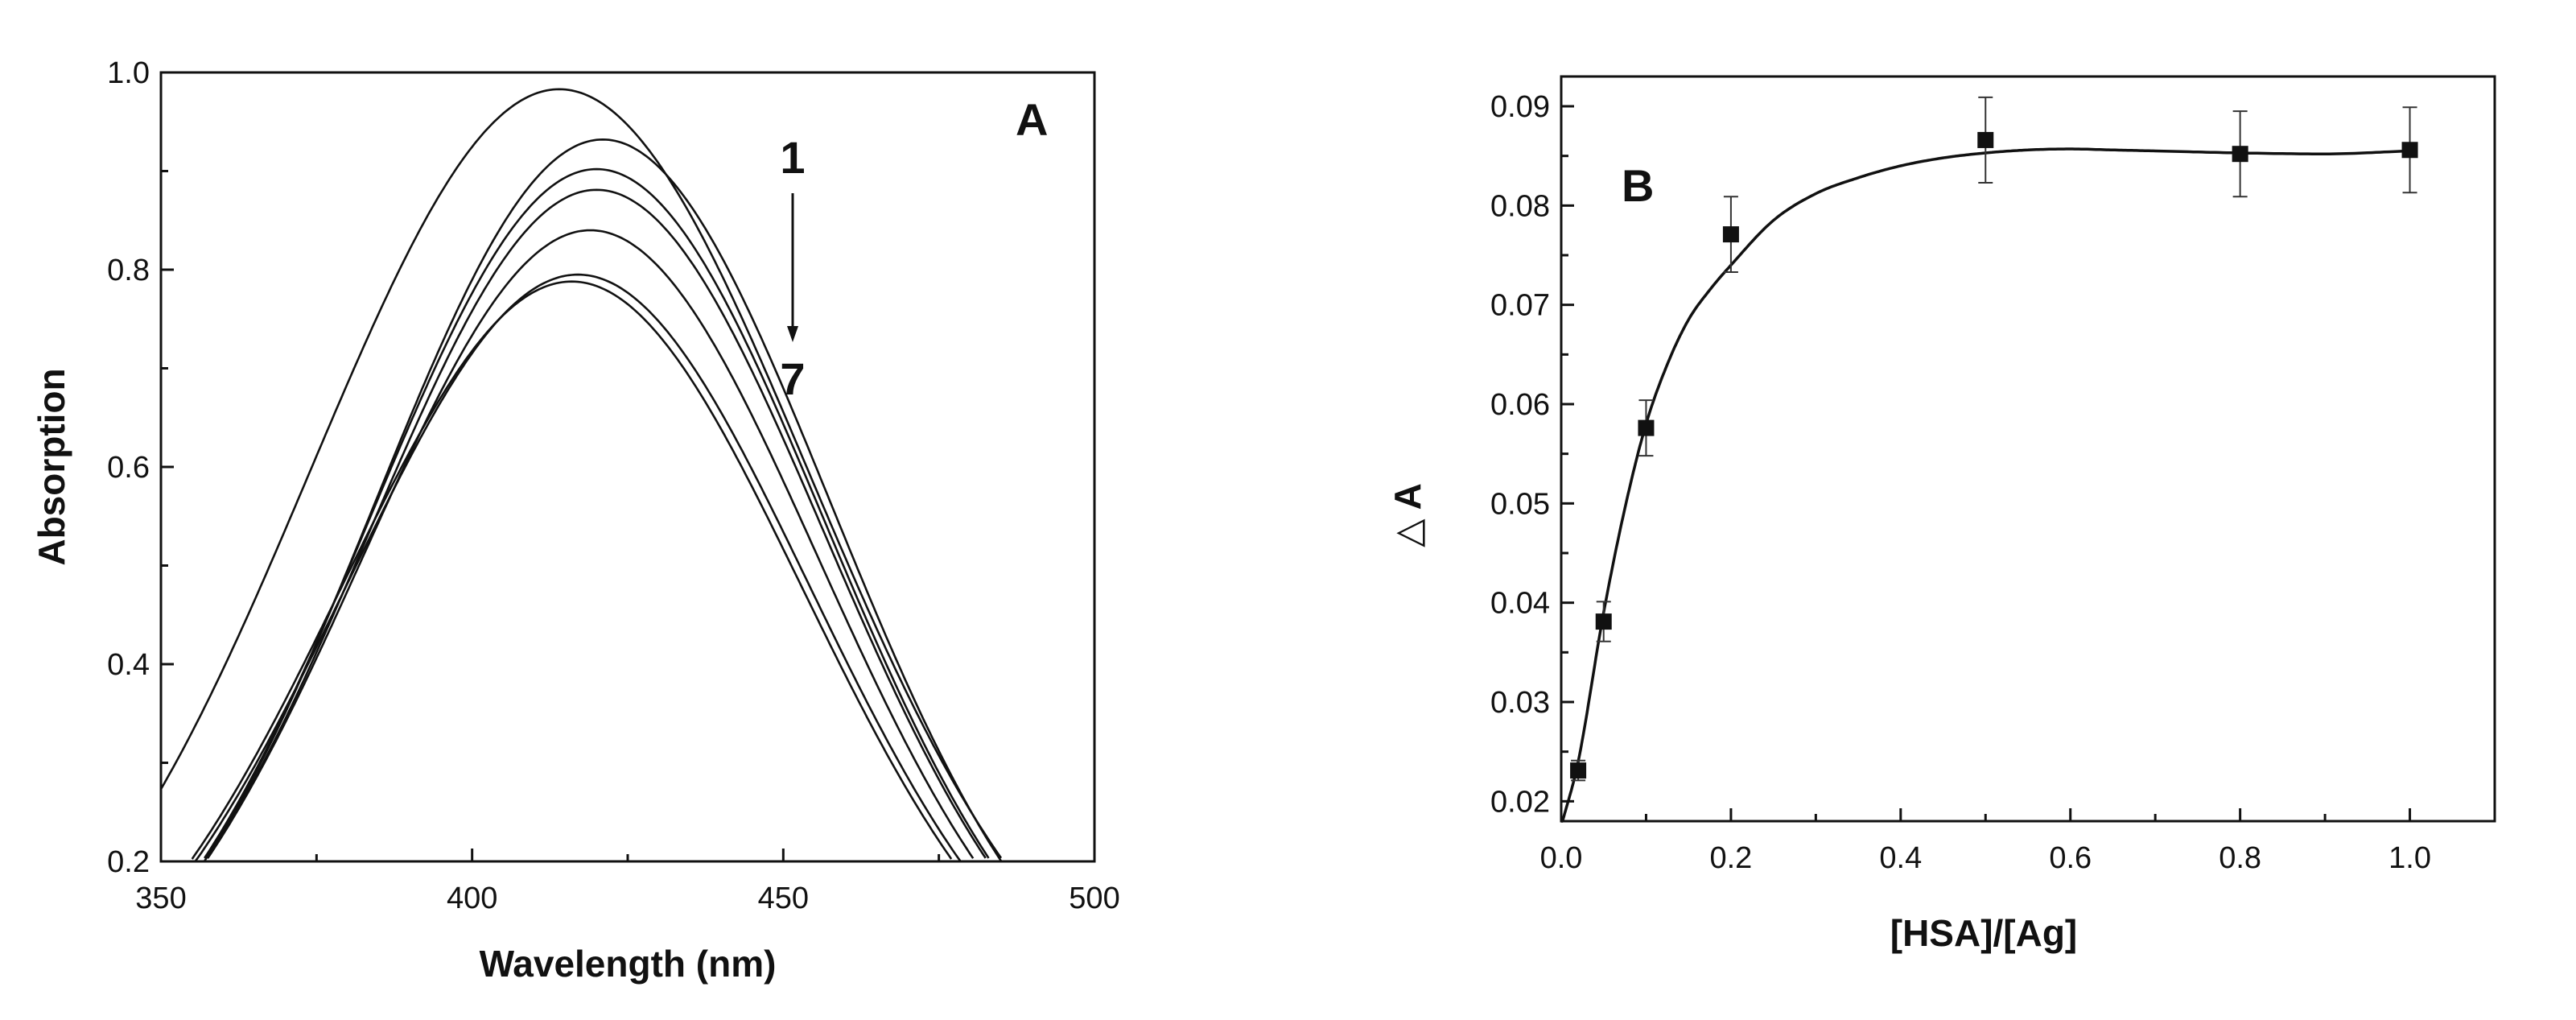  What do you see at coordinates (1520, 802) in the screenshot?
I see `panel-b-y-tick-label: 0.02` at bounding box center [1520, 802].